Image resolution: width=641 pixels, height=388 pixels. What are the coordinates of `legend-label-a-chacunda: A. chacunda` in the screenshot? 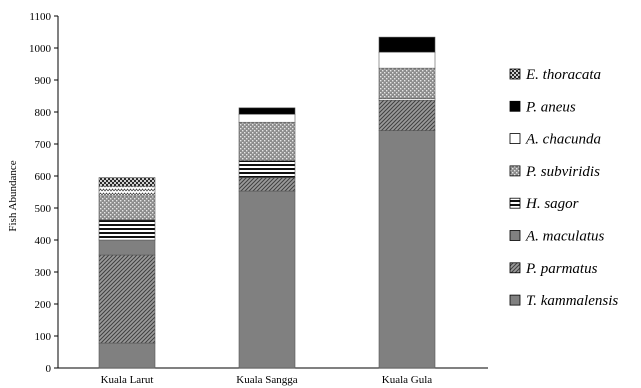 It's located at (563, 140).